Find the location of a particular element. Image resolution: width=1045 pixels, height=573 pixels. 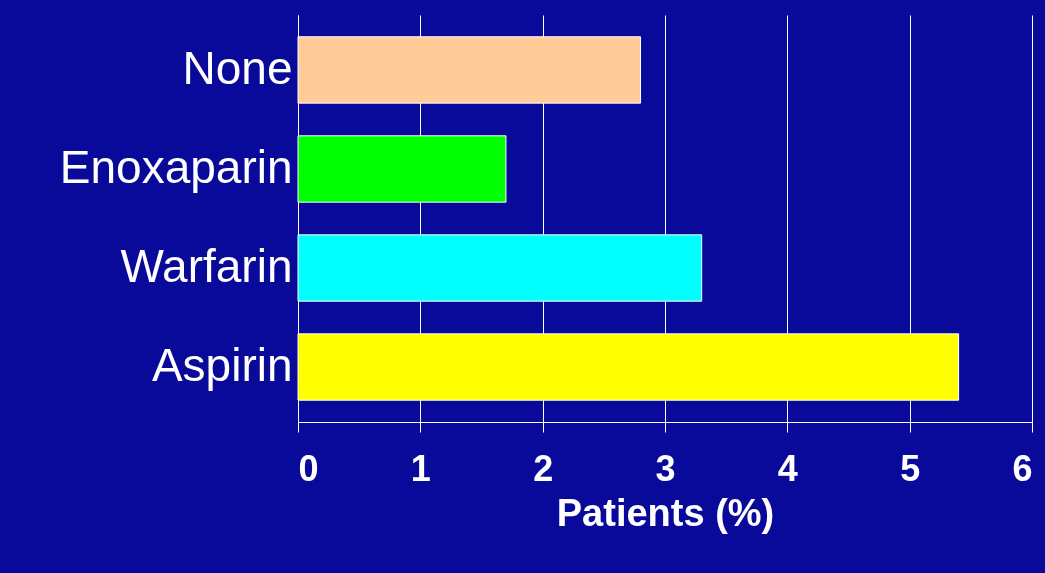

x-tick-label: 5 is located at coordinates (910, 468).